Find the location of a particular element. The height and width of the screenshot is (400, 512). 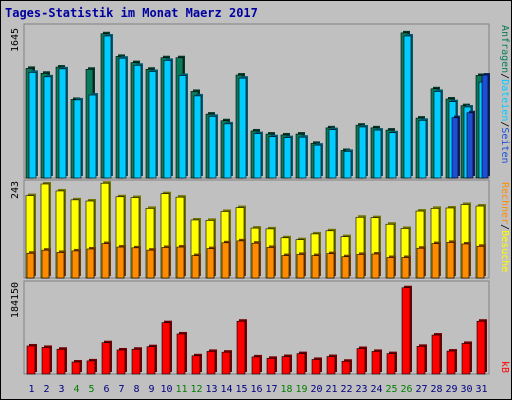

bar-kb-19-face is located at coordinates (301, 364).